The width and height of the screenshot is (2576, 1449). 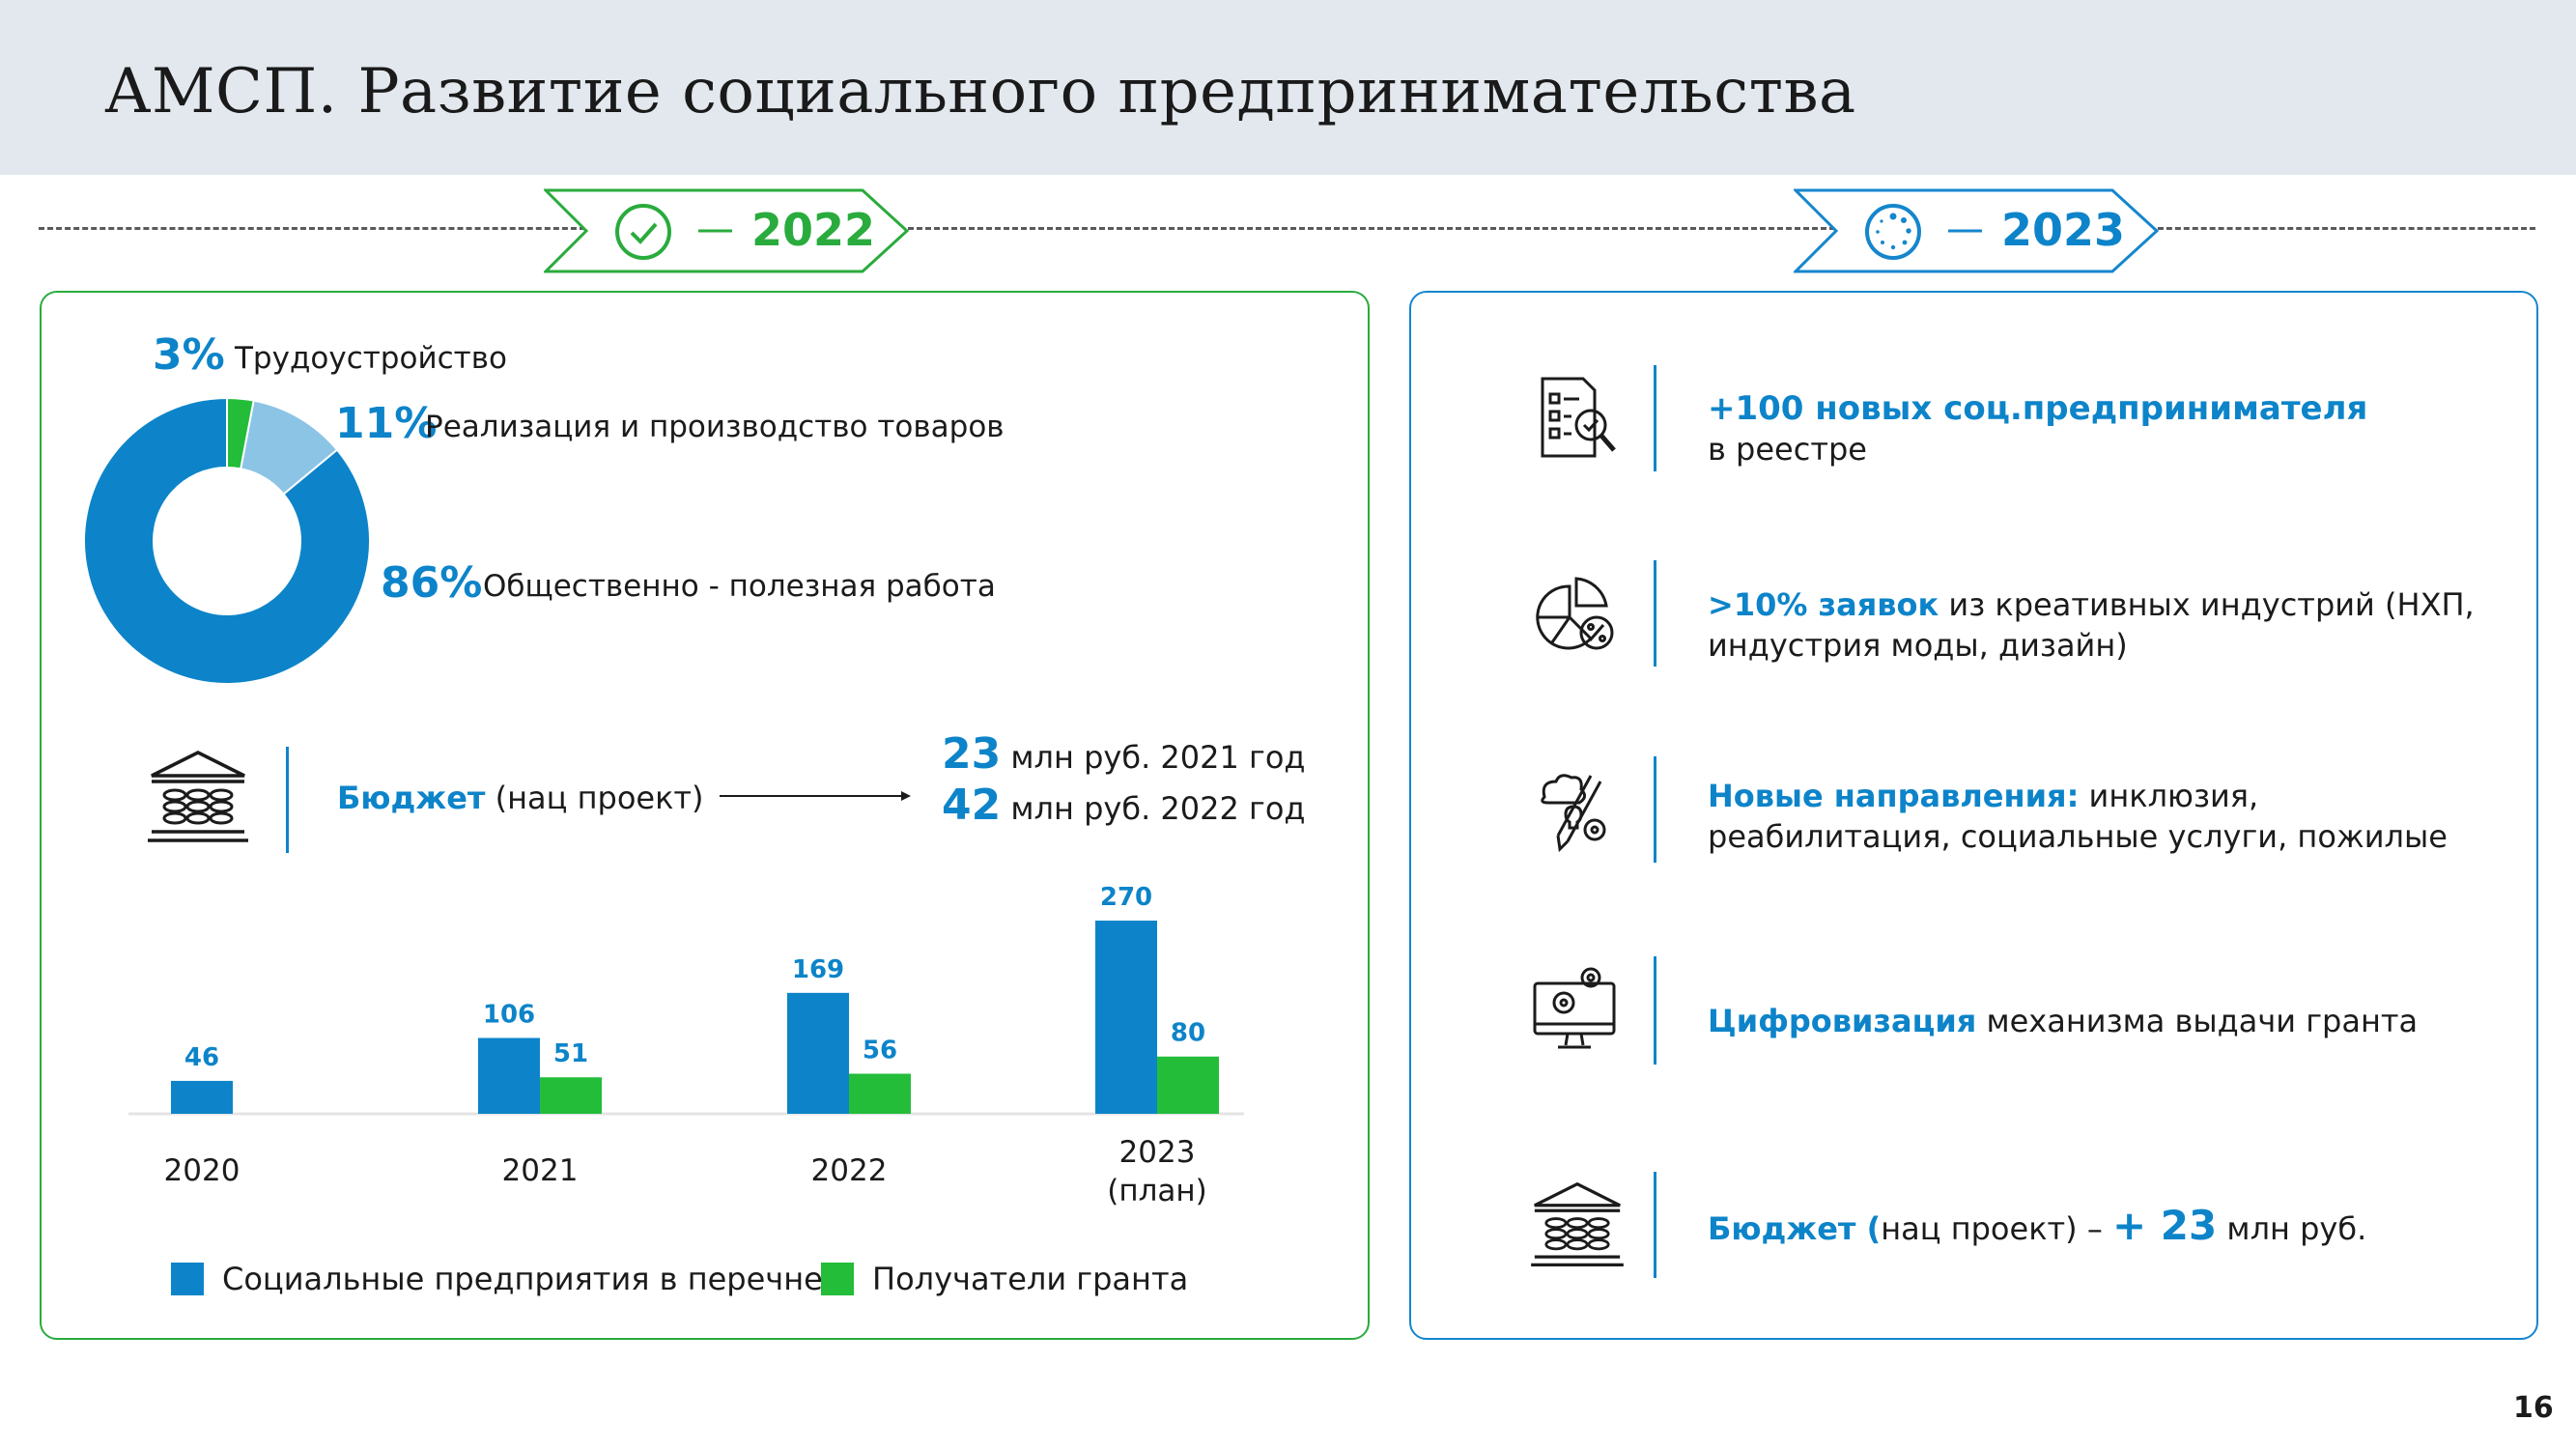 I want to click on item-digitalization: Цифровизация механизма выдачи гранта, so click(x=2104, y=1021).